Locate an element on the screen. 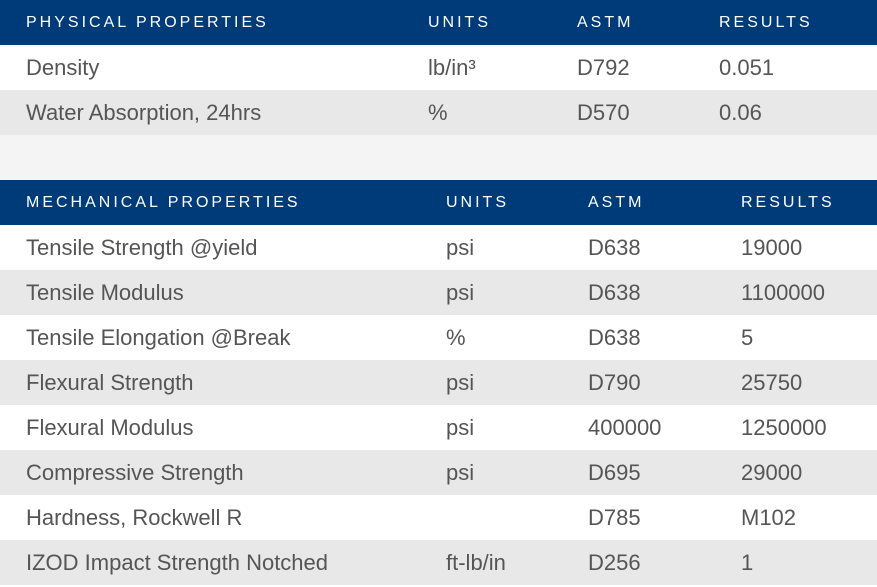 The image size is (877, 587). table-row: Compressive Strength psi D695 29000 is located at coordinates (438, 472).